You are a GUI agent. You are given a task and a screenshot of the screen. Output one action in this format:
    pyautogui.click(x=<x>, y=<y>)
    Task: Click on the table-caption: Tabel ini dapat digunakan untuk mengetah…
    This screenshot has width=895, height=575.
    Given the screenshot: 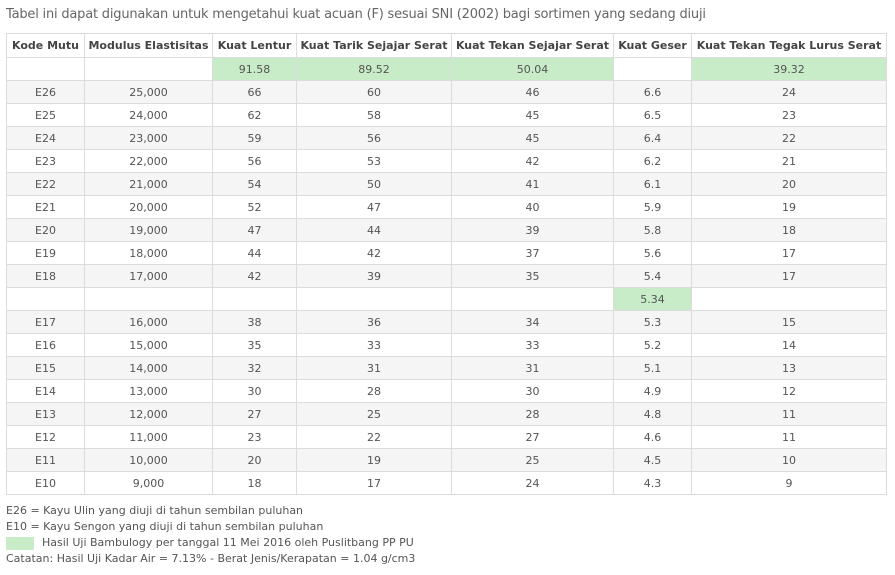 What is the action you would take?
    pyautogui.click(x=356, y=14)
    